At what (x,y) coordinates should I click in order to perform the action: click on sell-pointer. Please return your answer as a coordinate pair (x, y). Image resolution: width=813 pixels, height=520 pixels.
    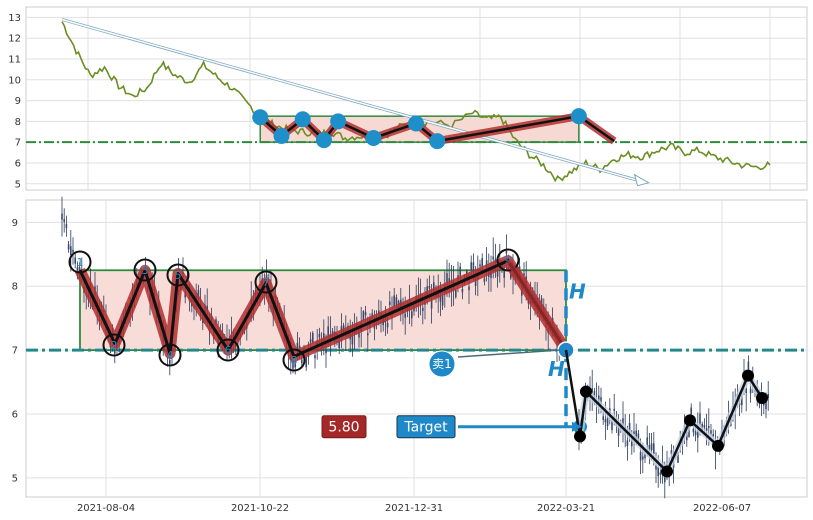
    Looking at the image, I should click on (509, 353).